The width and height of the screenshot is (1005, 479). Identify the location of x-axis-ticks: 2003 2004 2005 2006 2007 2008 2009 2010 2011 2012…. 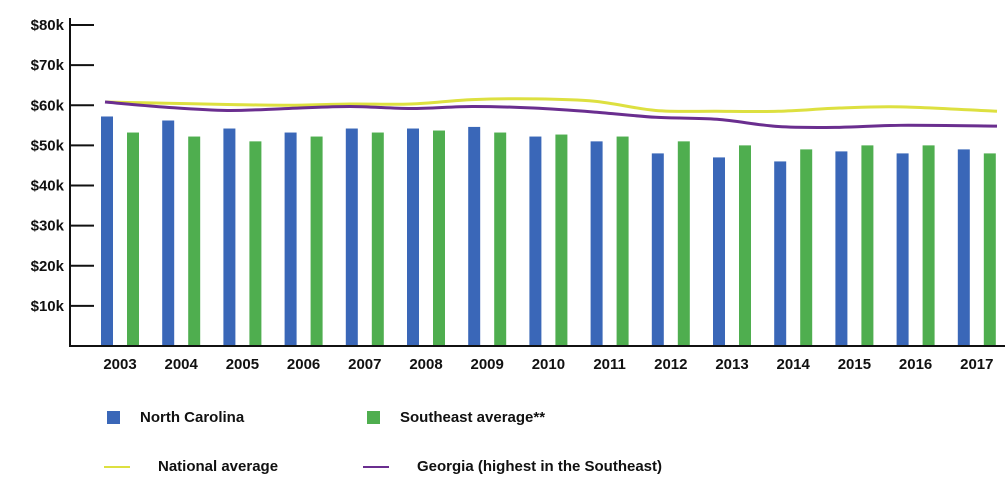
(548, 364).